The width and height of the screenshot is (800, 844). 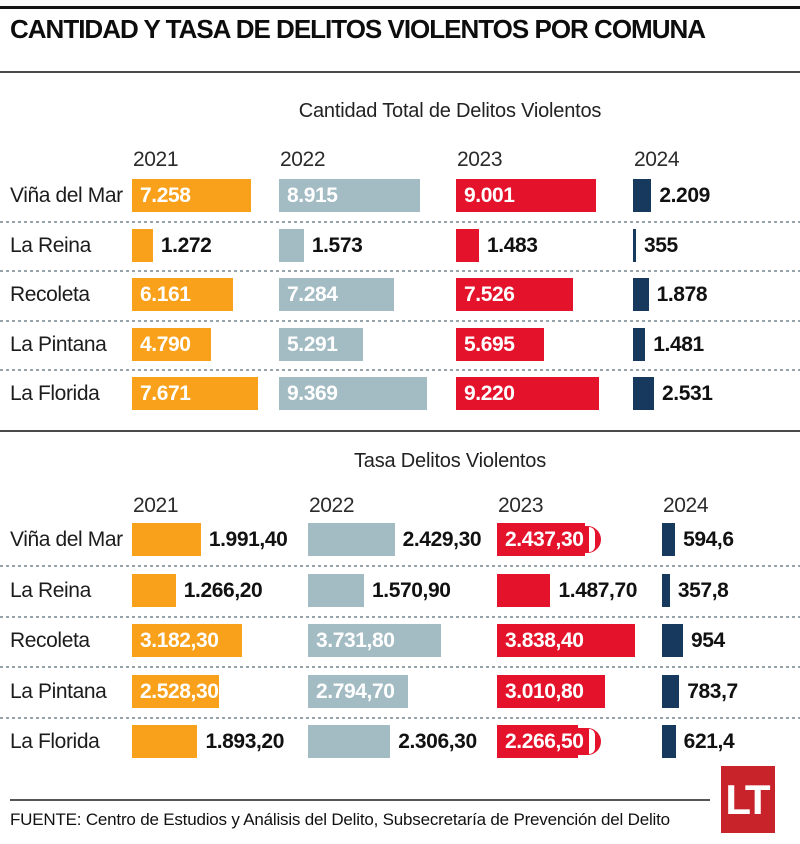 What do you see at coordinates (549, 539) in the screenshot?
I see `bar-value-pill: 2.437,30` at bounding box center [549, 539].